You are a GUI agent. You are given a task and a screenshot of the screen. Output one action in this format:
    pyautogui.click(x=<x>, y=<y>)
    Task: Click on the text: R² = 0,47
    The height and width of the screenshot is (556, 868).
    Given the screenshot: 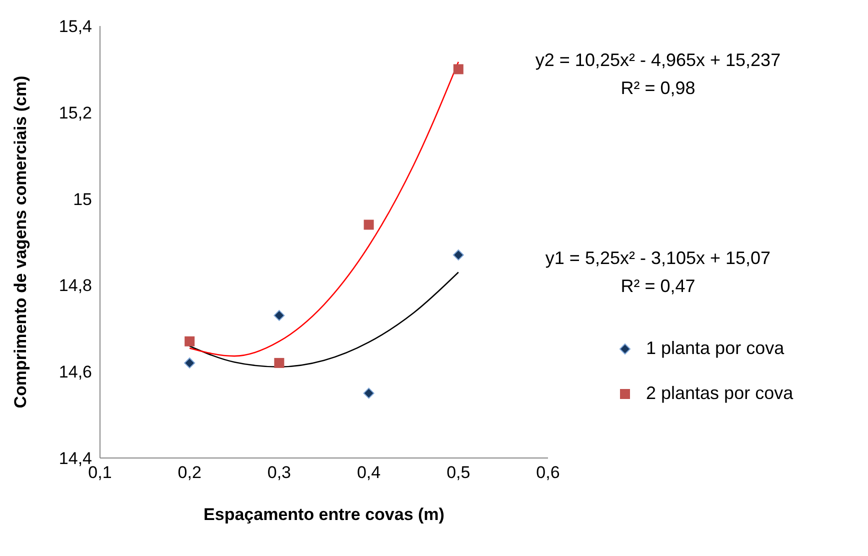 What is the action you would take?
    pyautogui.click(x=658, y=286)
    